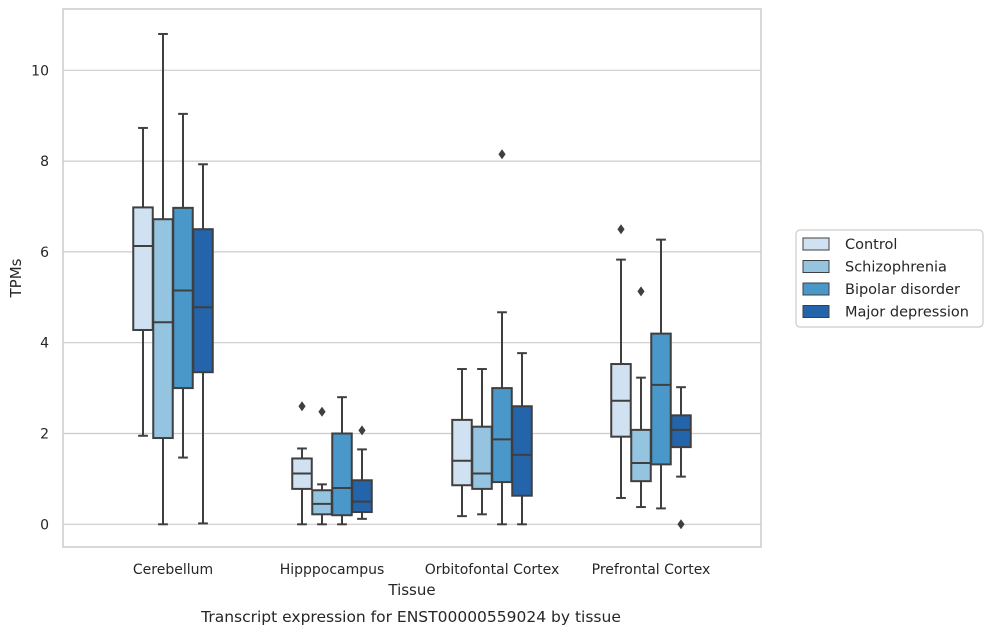 The width and height of the screenshot is (992, 634). I want to click on x-axis-label: Tissue, so click(411, 590).